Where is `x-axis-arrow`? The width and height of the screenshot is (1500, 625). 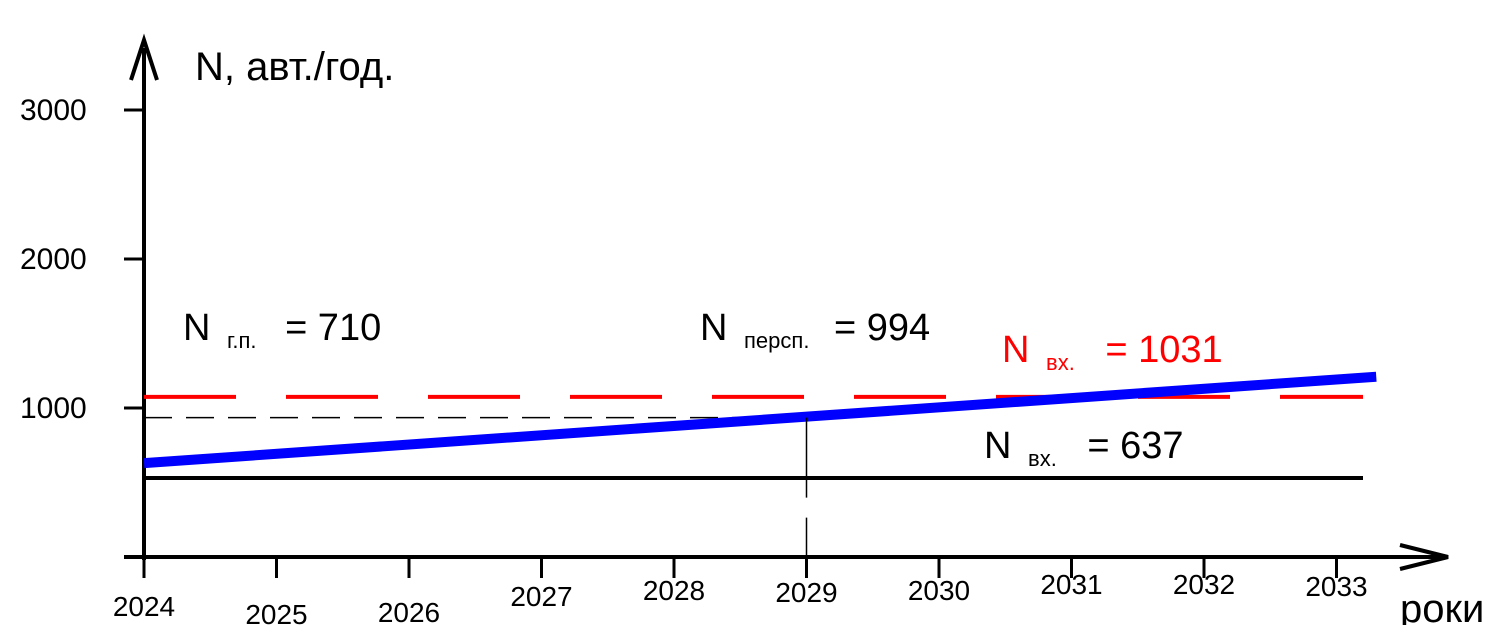 x-axis-arrow is located at coordinates (1424, 557).